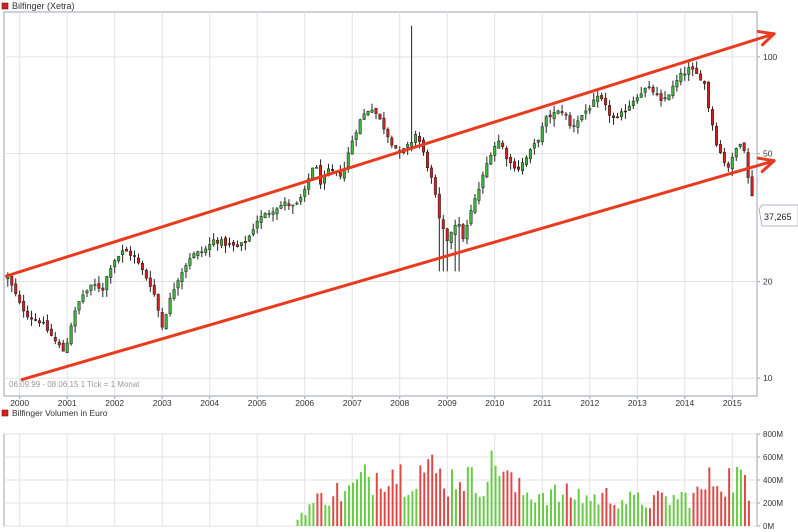 This screenshot has height=532, width=798. Describe the element at coordinates (67, 403) in the screenshot. I see `x-tick-label: 2001` at that location.